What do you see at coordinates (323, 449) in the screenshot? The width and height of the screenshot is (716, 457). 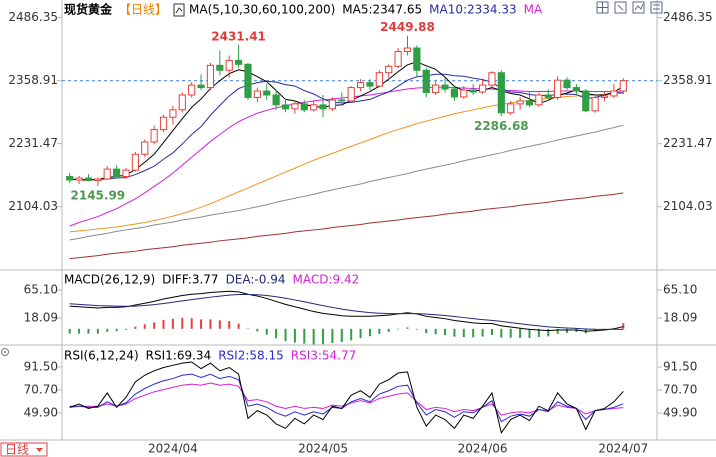 I see `x-tick-label: 2024/05` at bounding box center [323, 449].